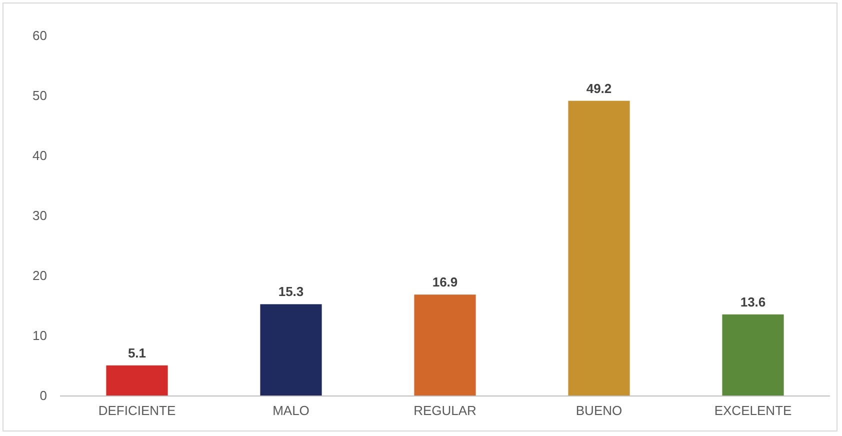 This screenshot has height=436, width=842. I want to click on y-tick-label: 10, so click(39, 336).